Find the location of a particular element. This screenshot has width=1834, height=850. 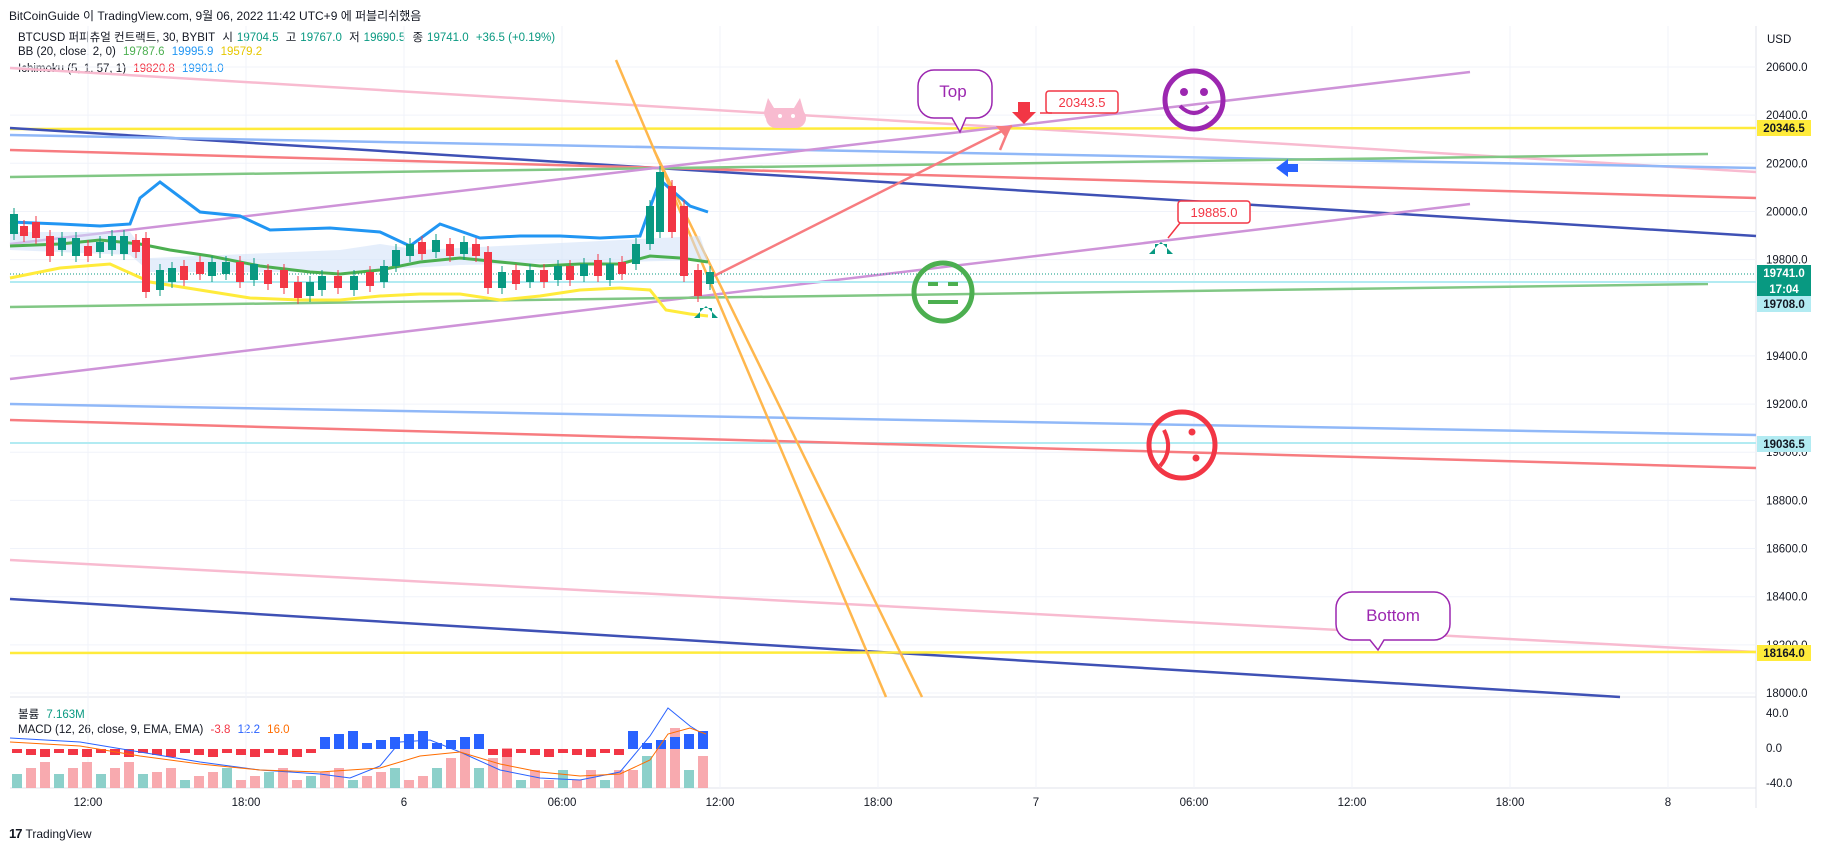

trendline-green-lower is located at coordinates (859, 295).